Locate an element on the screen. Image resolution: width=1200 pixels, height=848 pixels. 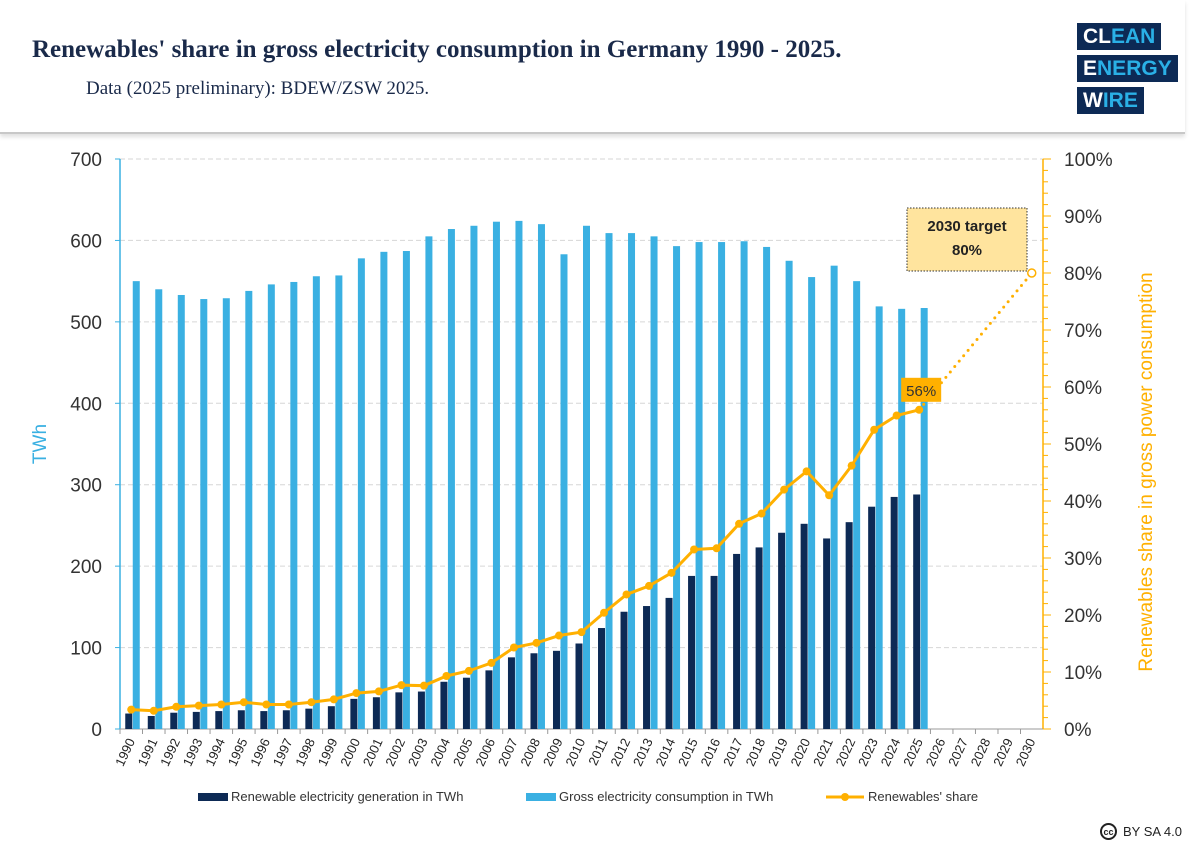
x-tick-label: 2008 is located at coordinates (530, 752).